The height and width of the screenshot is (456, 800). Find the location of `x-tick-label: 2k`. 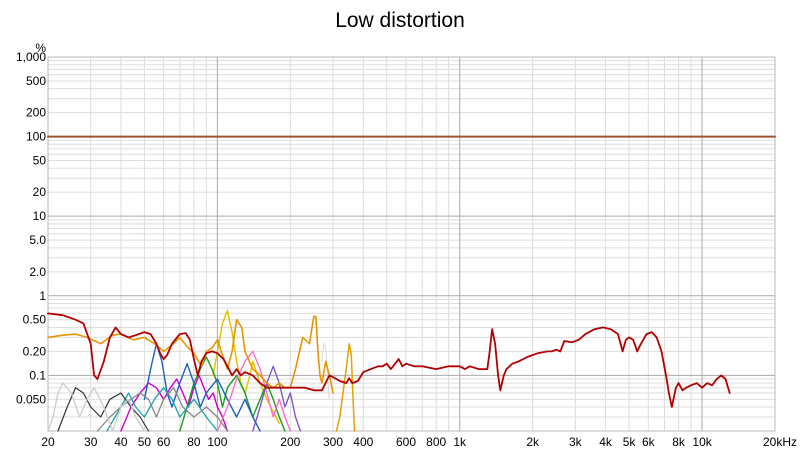

x-tick-label: 2k is located at coordinates (533, 442).